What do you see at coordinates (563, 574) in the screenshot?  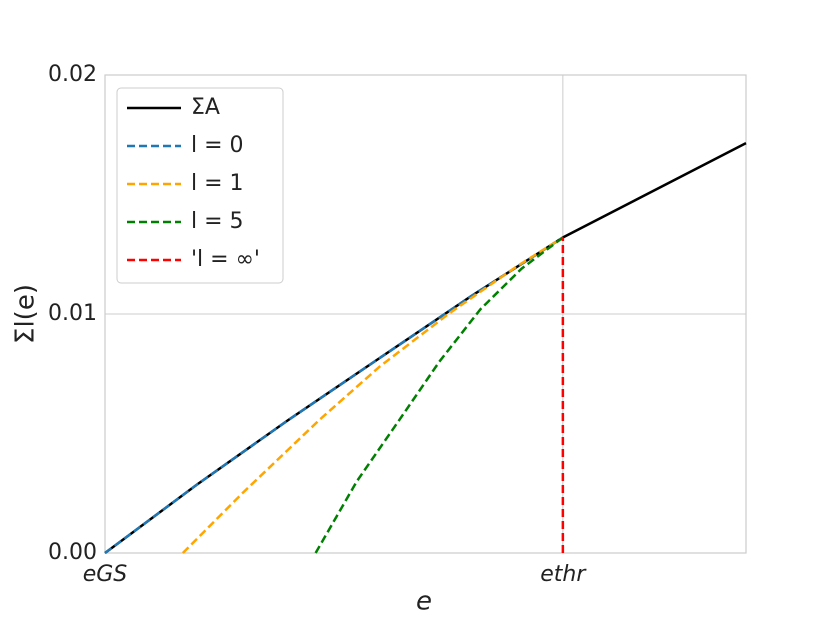 I see `x-tick-label: ethr` at bounding box center [563, 574].